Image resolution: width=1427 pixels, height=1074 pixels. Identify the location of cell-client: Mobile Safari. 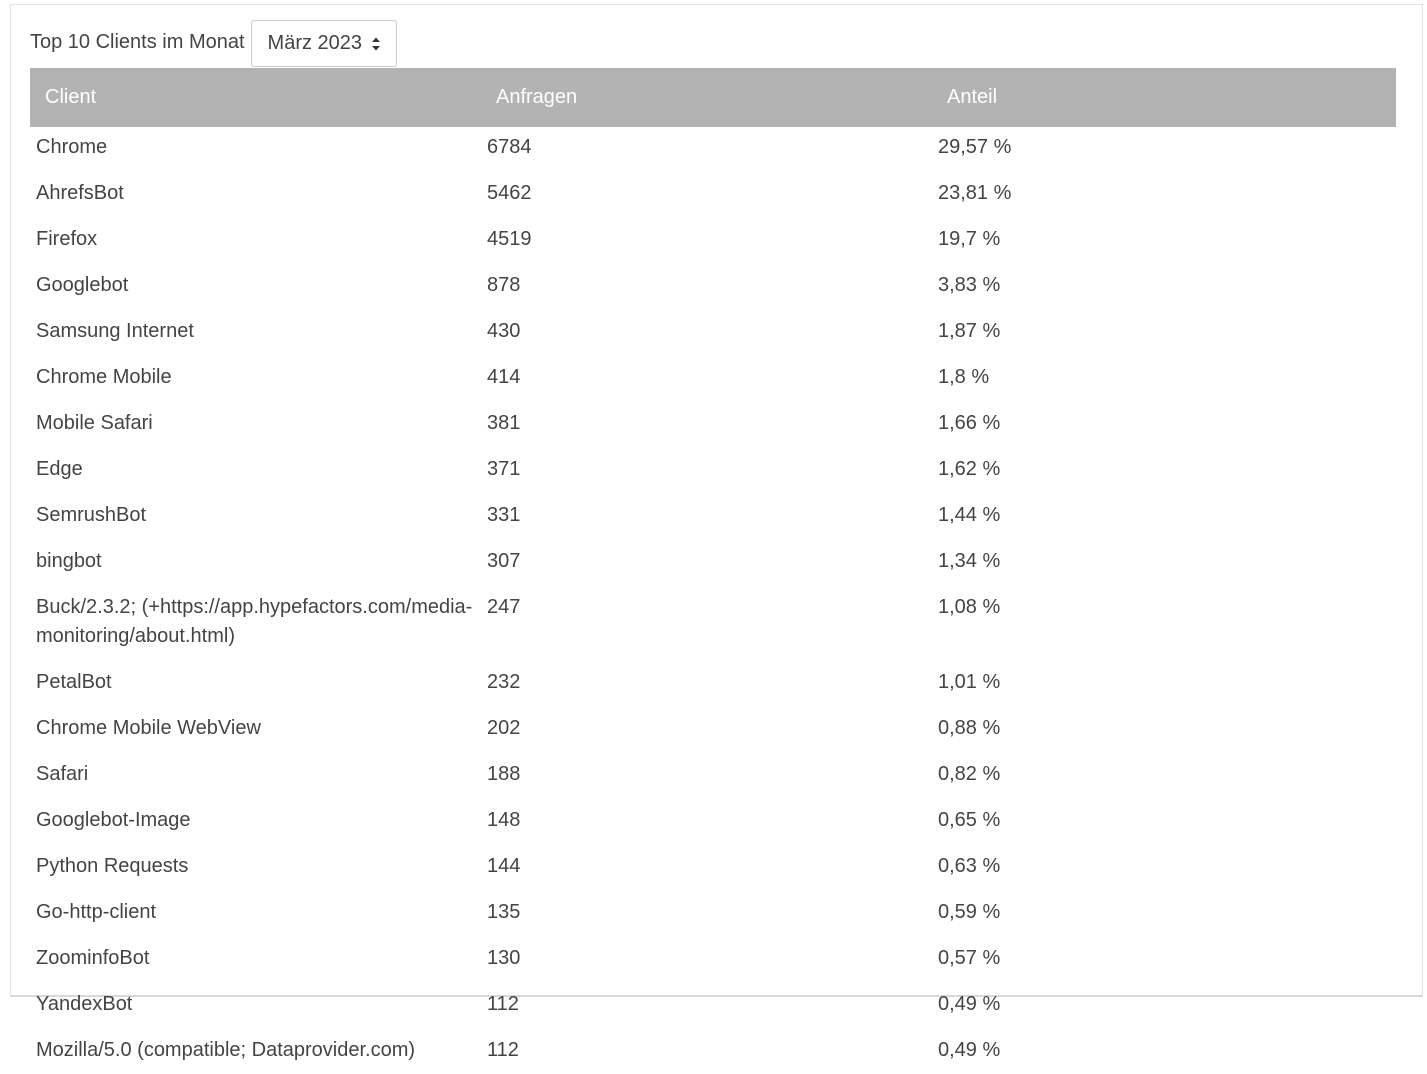
(94, 423).